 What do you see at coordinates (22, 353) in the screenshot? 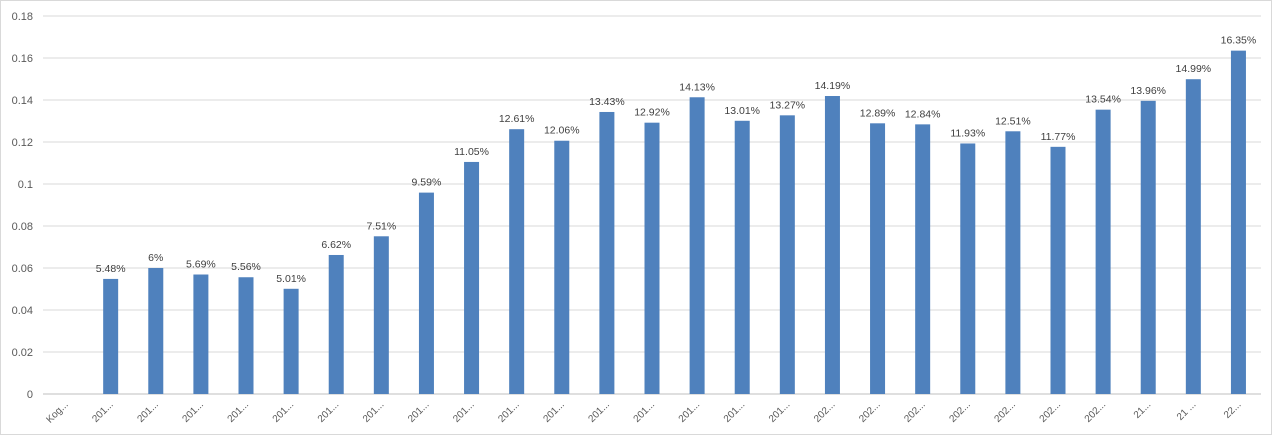
I see `y-tick-label: 0.02` at bounding box center [22, 353].